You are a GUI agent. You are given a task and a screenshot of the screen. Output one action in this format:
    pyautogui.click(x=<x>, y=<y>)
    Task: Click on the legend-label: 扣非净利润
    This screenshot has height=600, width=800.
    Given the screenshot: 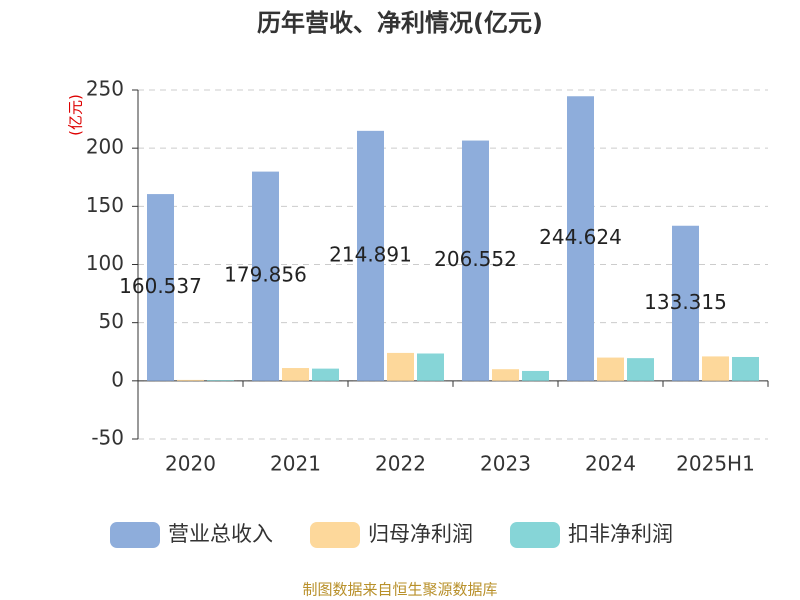 What is the action you would take?
    pyautogui.click(x=620, y=534)
    